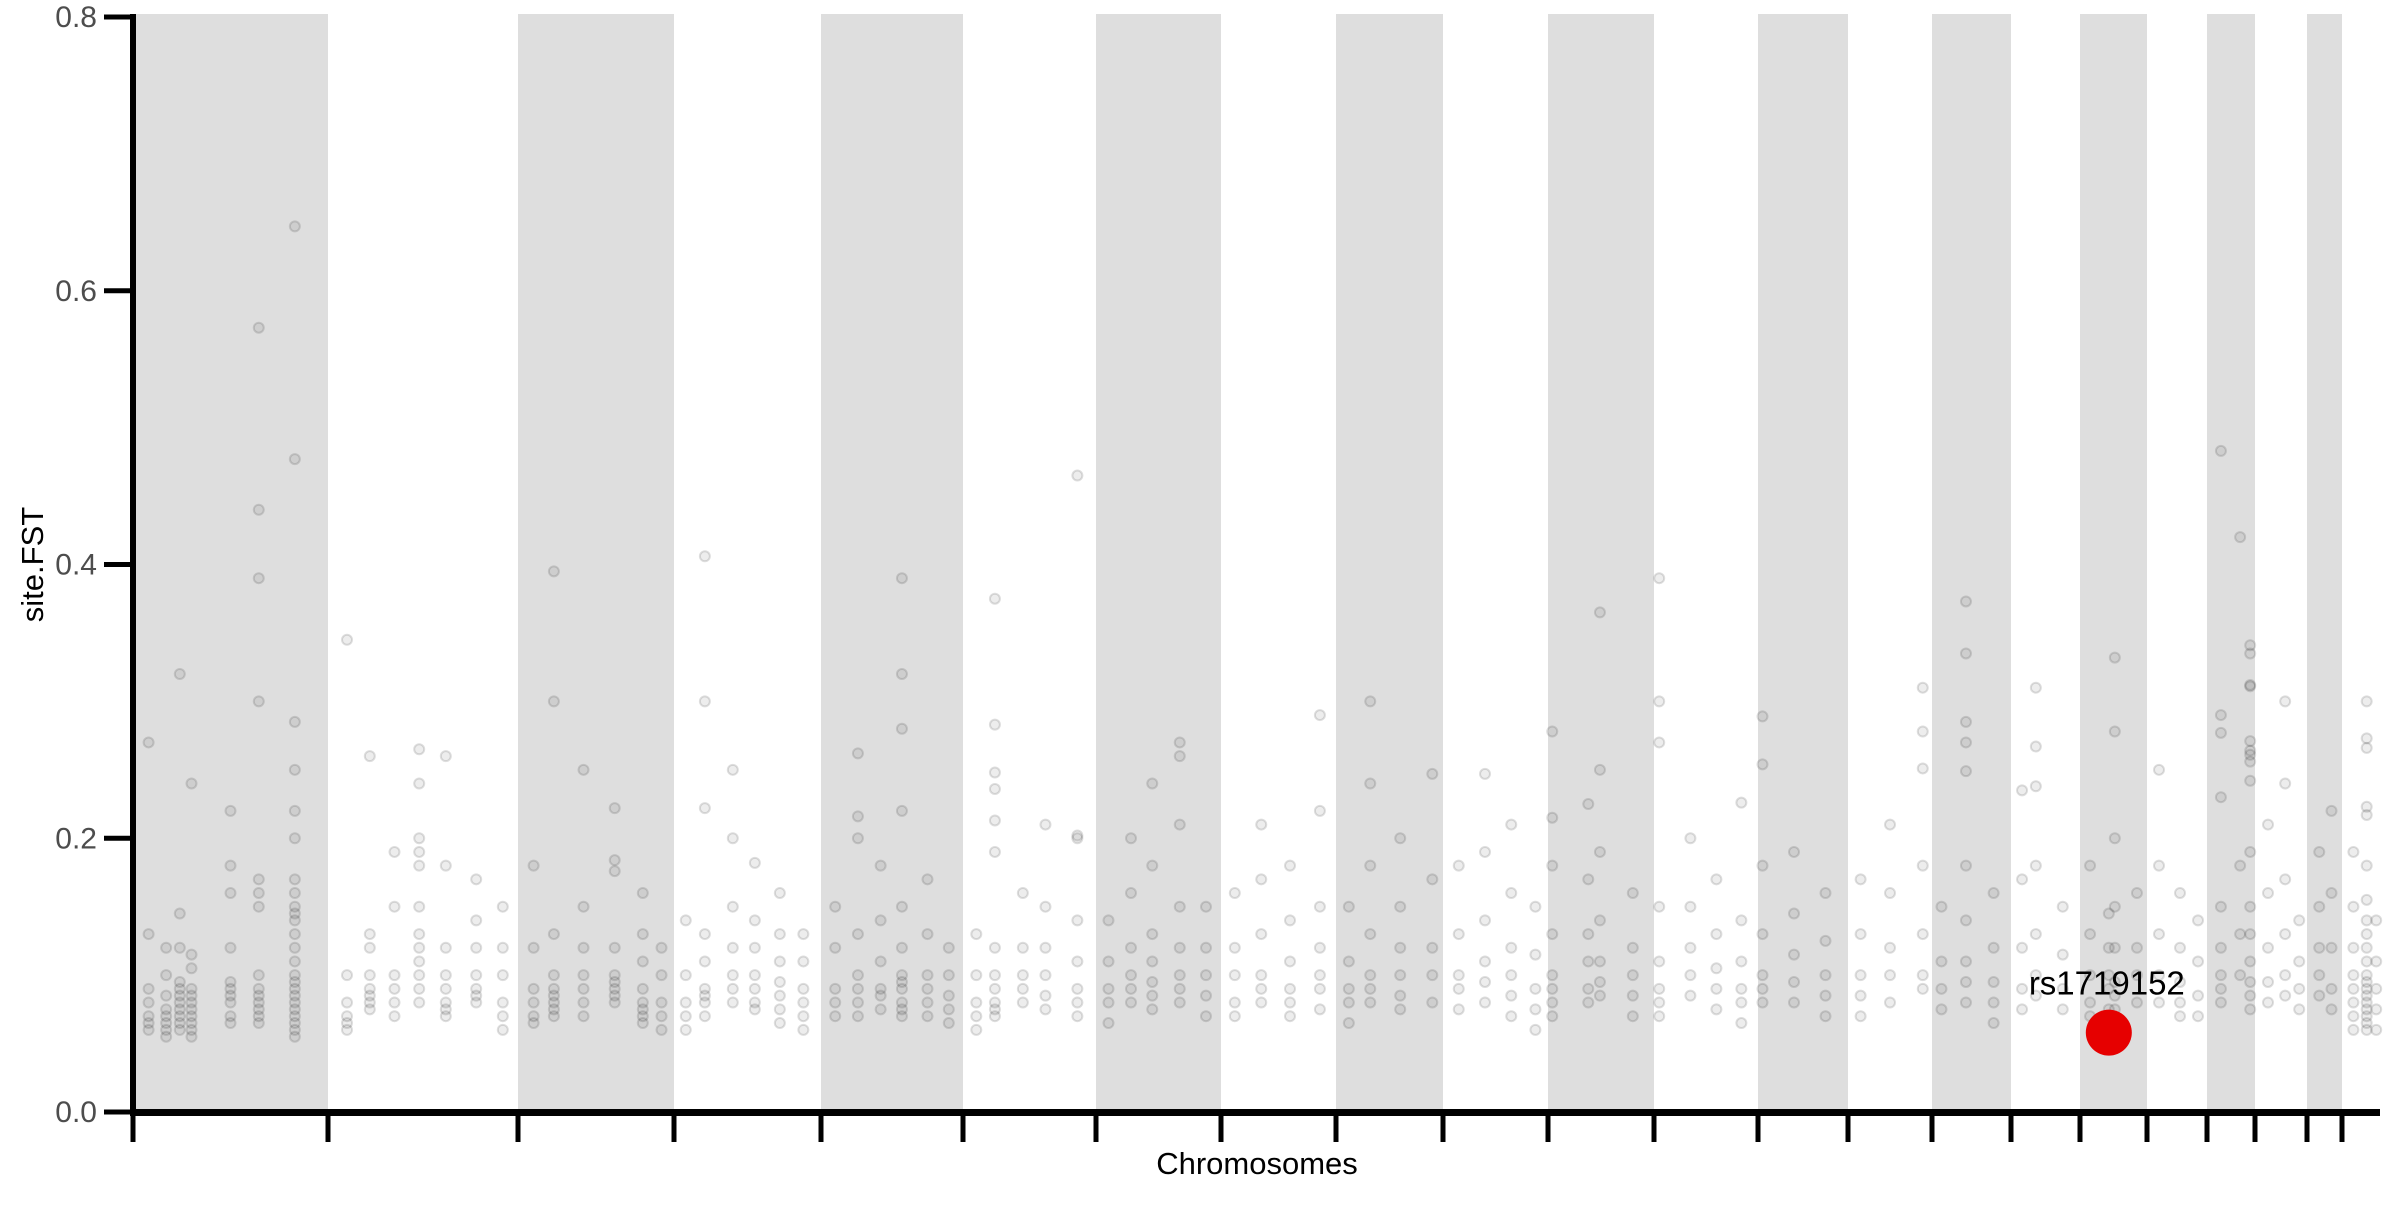 Image resolution: width=2400 pixels, height=1205 pixels. I want to click on snp-annotation-label: rs1719152, so click(2107, 983).